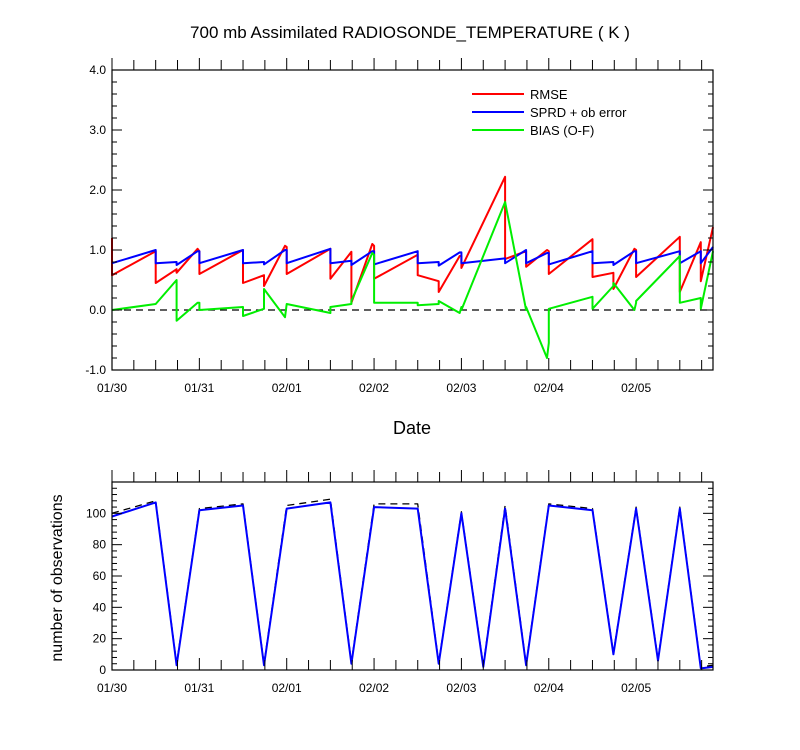  I want to click on top-y-tick-label: 3.0, so click(97, 130).